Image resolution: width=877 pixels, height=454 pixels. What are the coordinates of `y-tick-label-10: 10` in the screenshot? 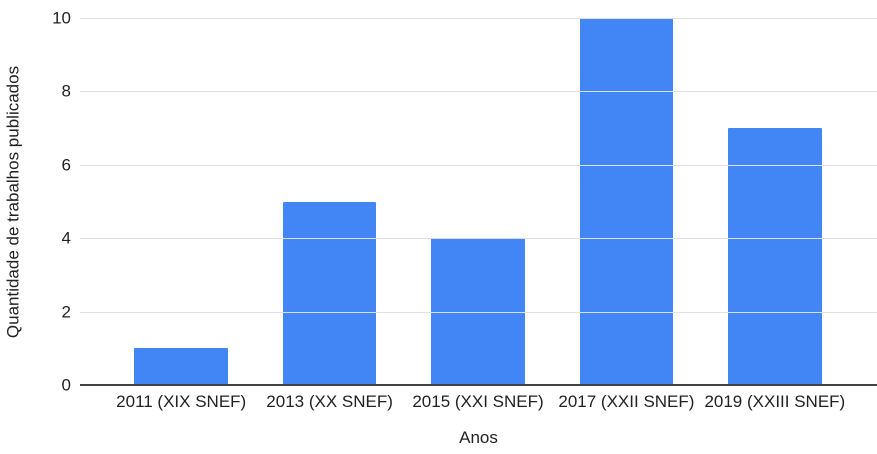 It's located at (61, 18).